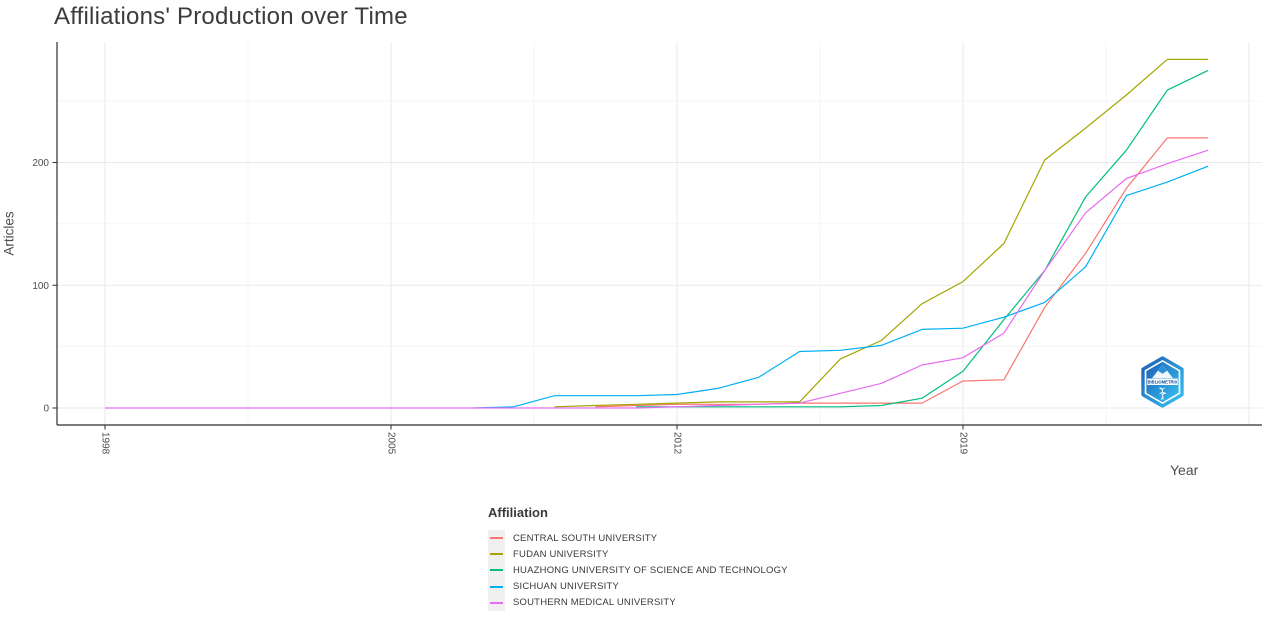  I want to click on x-axis-title: Year, so click(1184, 470).